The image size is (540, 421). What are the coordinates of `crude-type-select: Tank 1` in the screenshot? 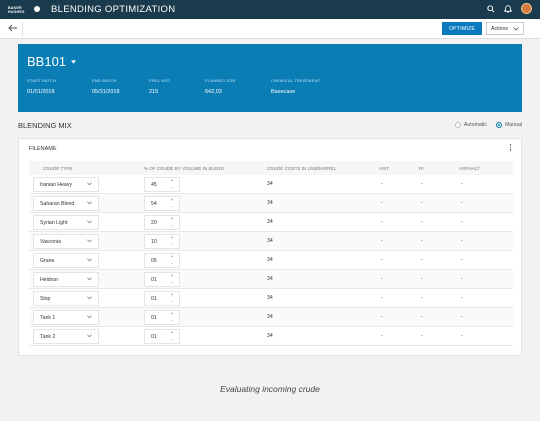 It's located at (66, 317).